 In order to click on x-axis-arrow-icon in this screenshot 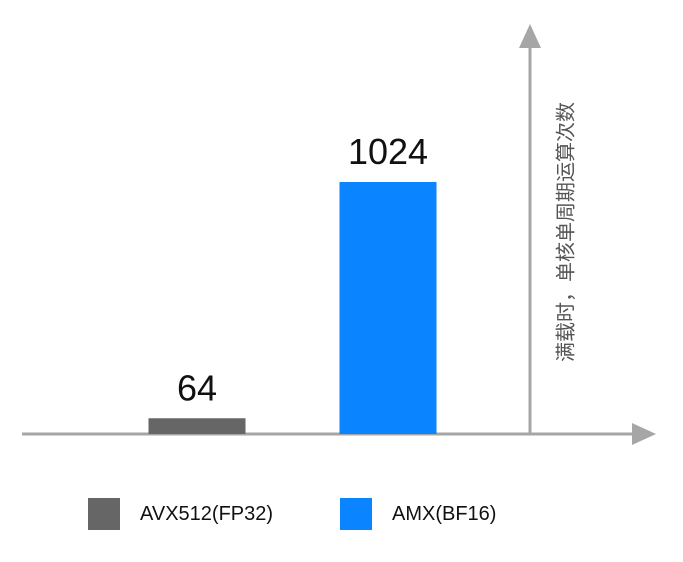, I will do `click(644, 434)`.